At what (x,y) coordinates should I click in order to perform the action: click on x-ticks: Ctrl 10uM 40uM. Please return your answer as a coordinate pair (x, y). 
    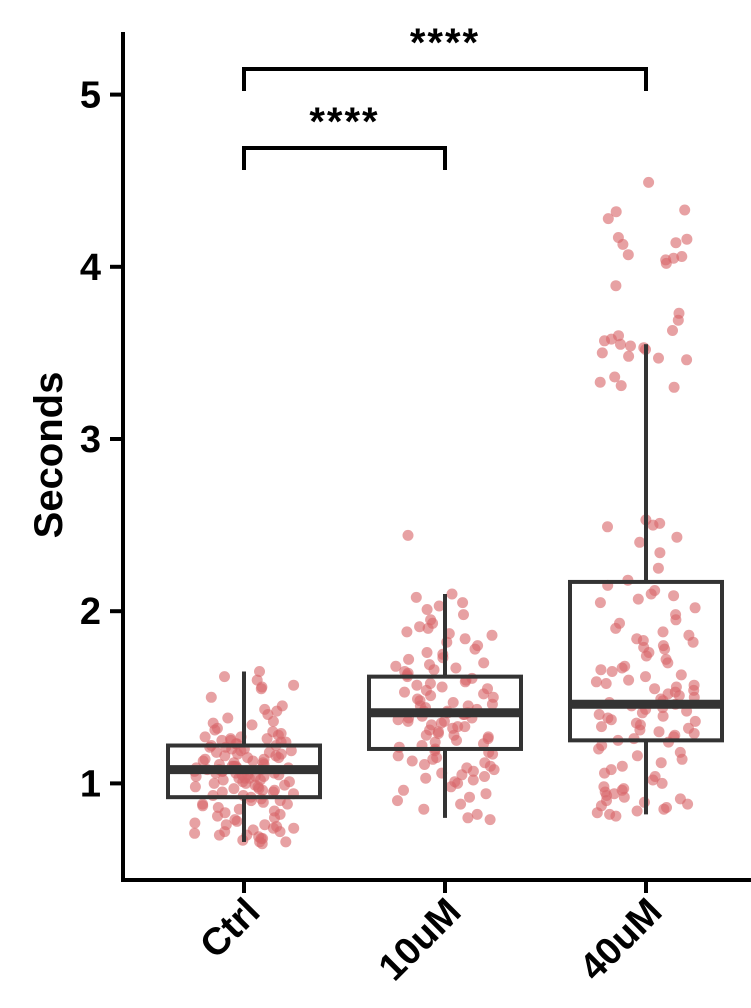
    Looking at the image, I should click on (431, 934).